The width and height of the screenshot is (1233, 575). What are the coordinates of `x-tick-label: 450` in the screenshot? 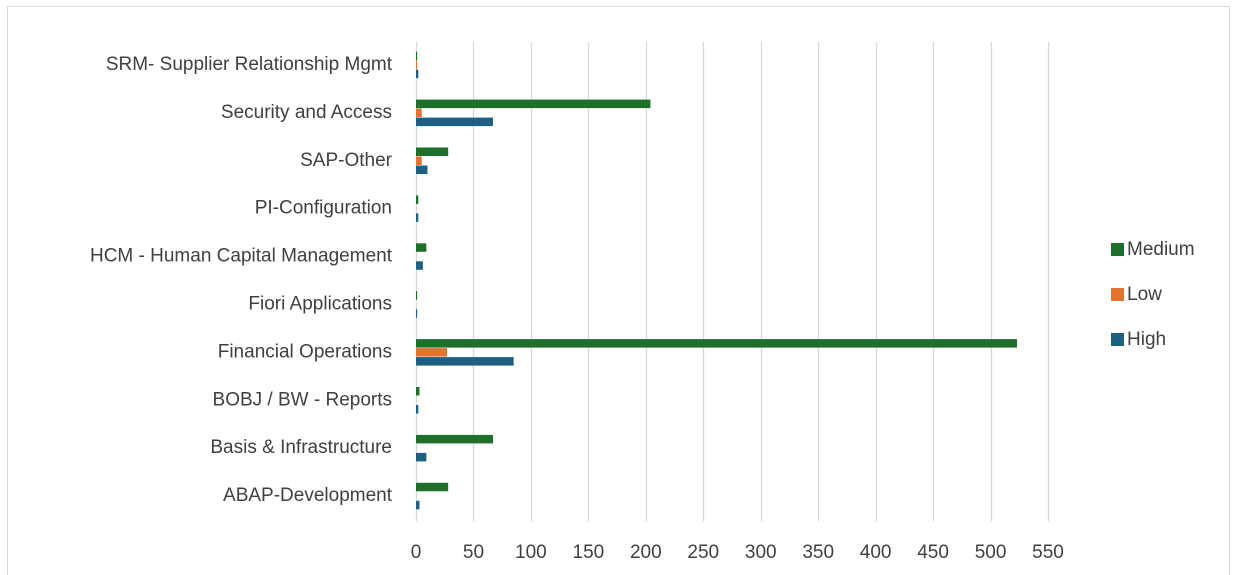 It's located at (933, 552).